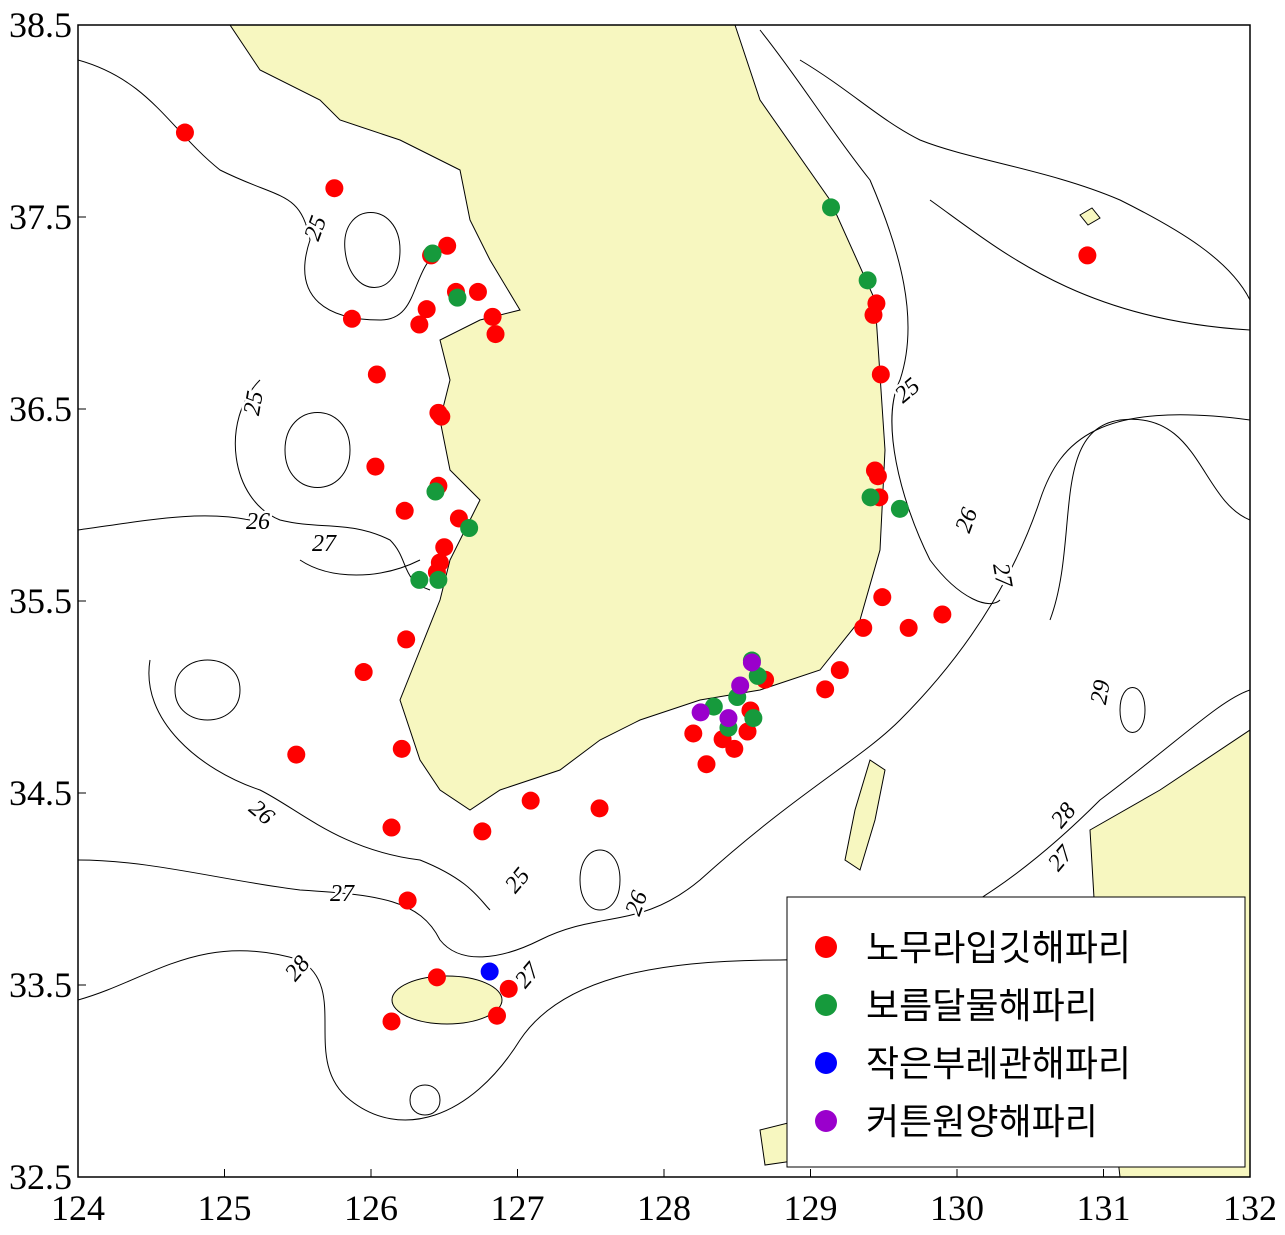  I want to click on jeju-island, so click(447, 1000).